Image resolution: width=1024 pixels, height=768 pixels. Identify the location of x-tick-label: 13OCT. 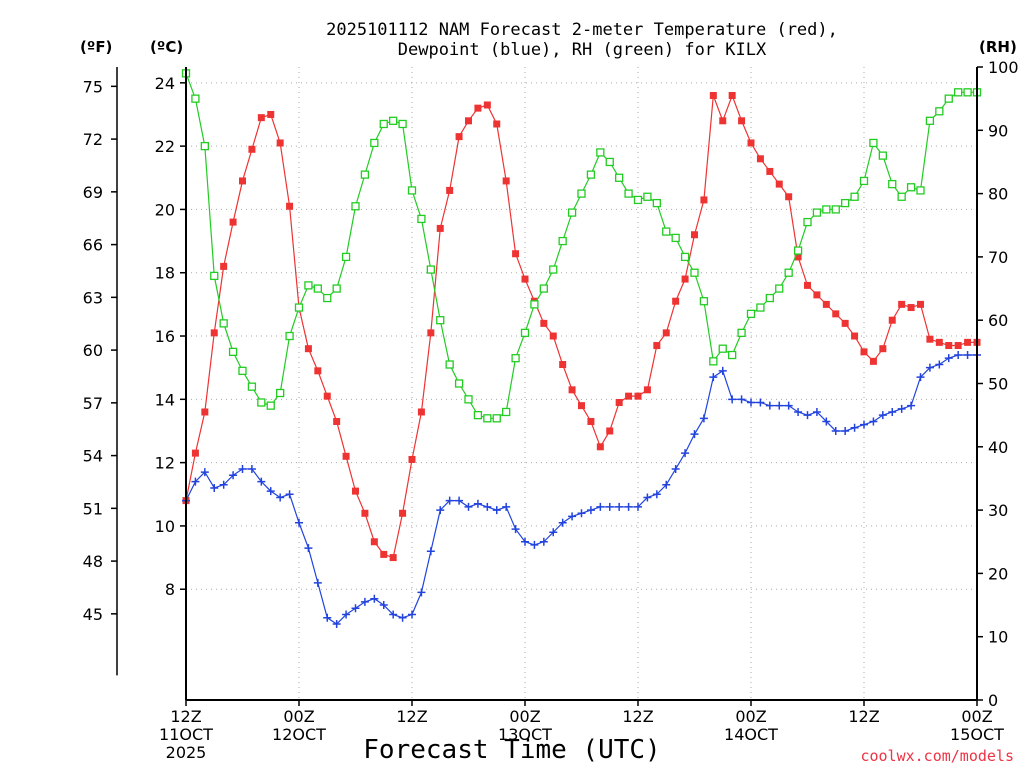
(525, 734).